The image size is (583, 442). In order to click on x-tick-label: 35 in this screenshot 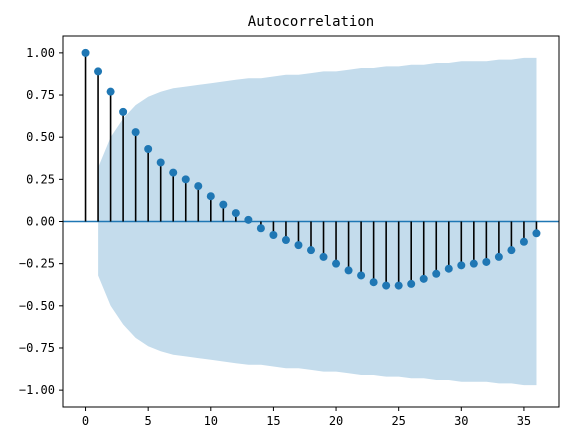, I will do `click(524, 421)`.